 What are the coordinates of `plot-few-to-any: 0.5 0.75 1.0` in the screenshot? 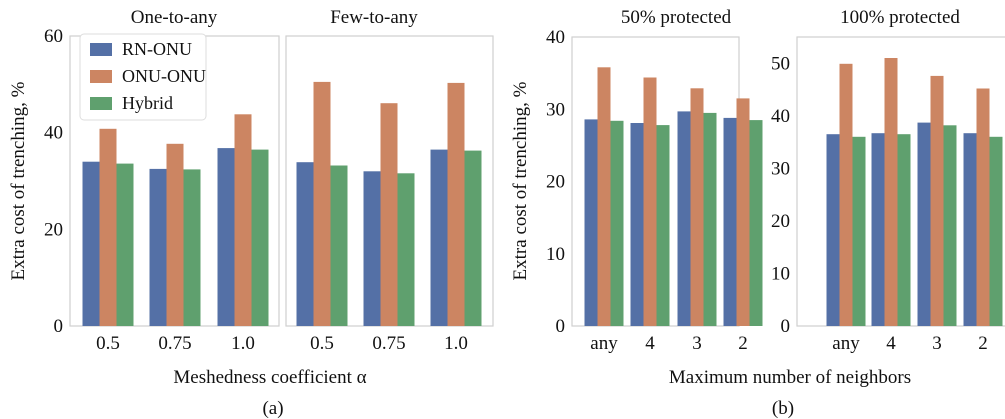 It's located at (389, 217).